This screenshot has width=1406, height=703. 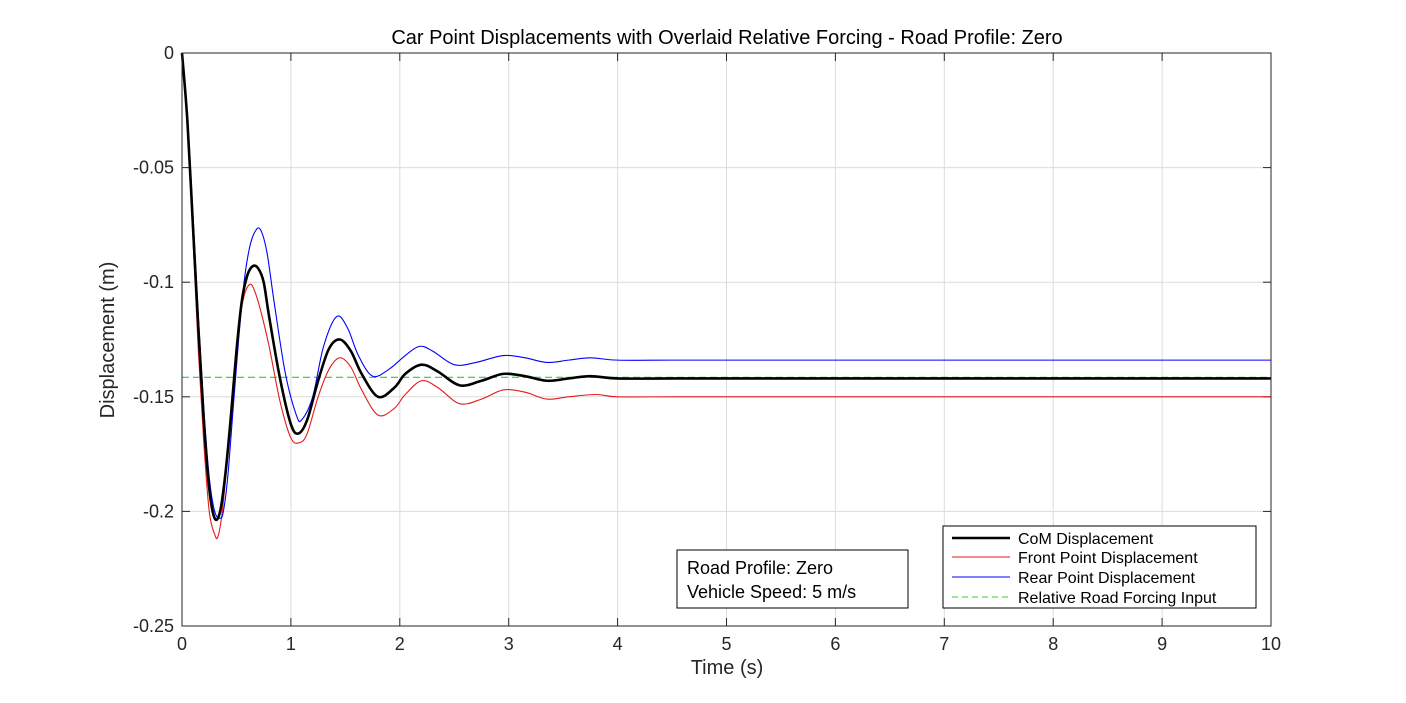 I want to click on y-tick-label: -0.15, so click(x=153, y=397).